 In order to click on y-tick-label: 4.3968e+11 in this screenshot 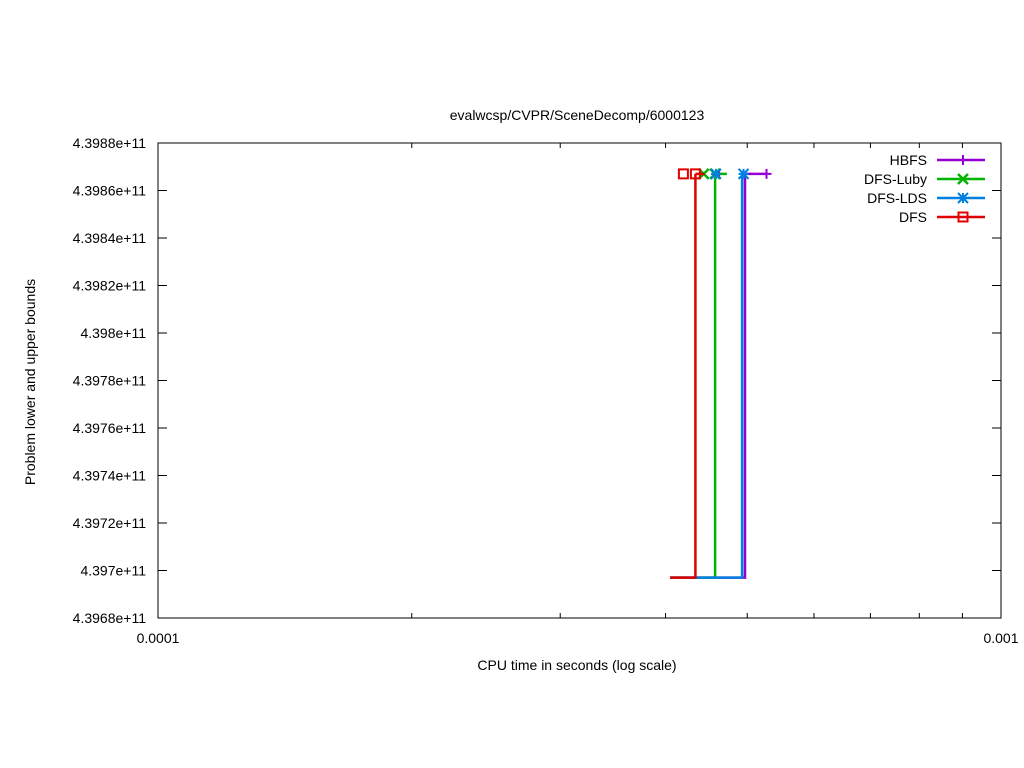, I will do `click(110, 618)`.